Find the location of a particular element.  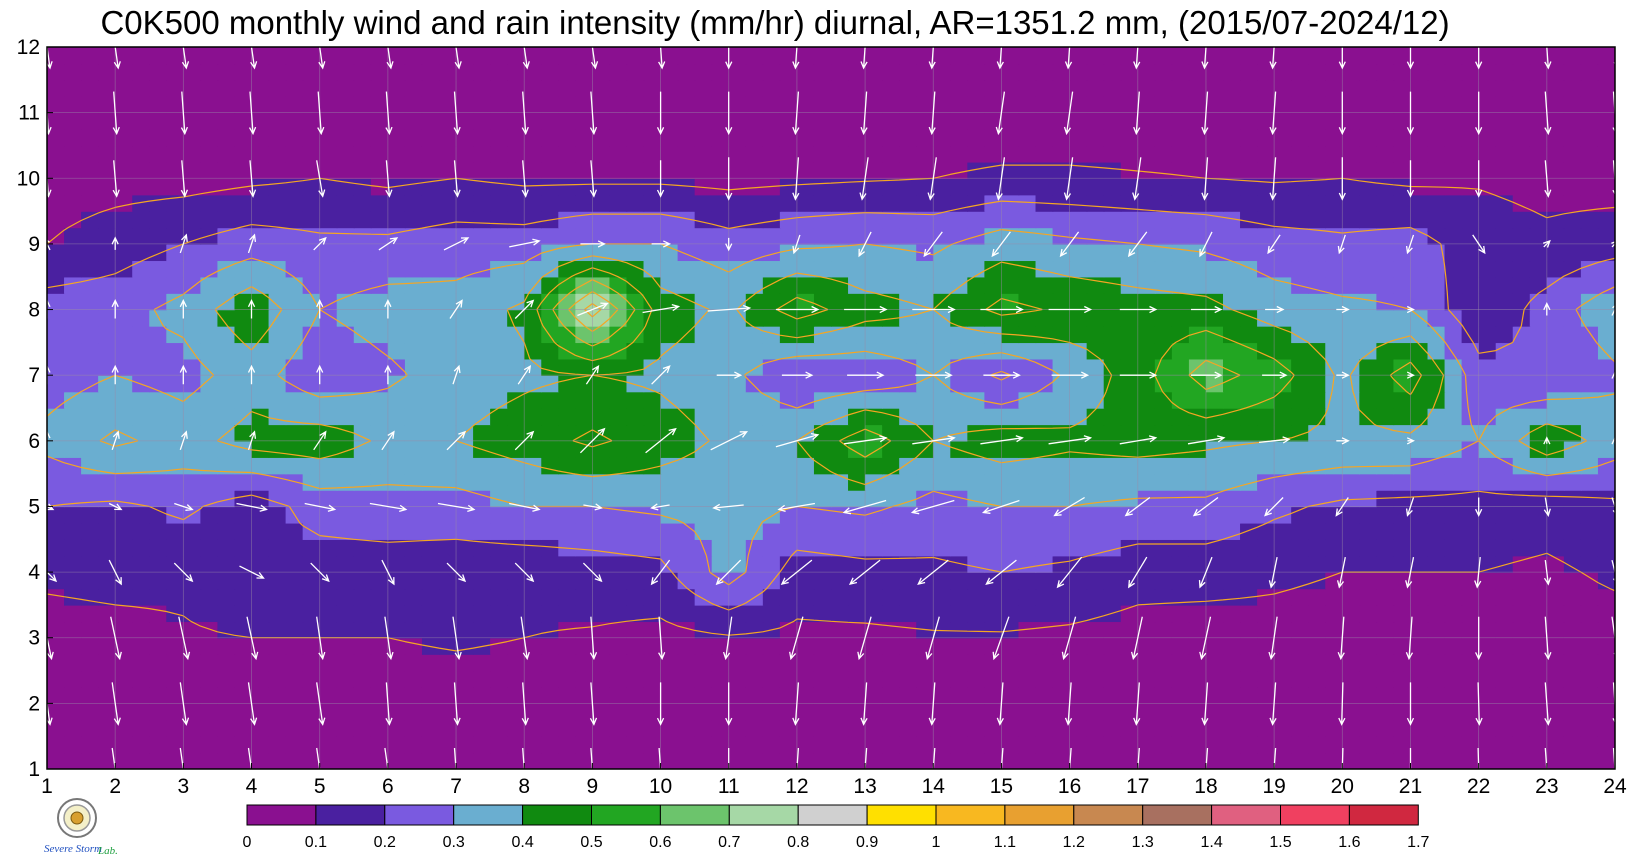

y-tick-label: 1 is located at coordinates (34, 769).